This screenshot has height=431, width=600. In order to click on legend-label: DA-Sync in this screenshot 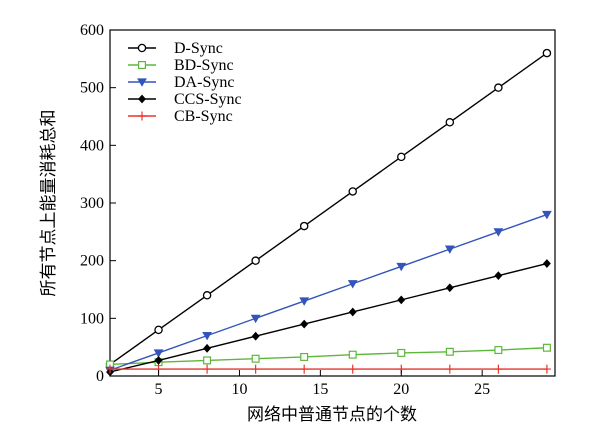, I will do `click(204, 82)`.